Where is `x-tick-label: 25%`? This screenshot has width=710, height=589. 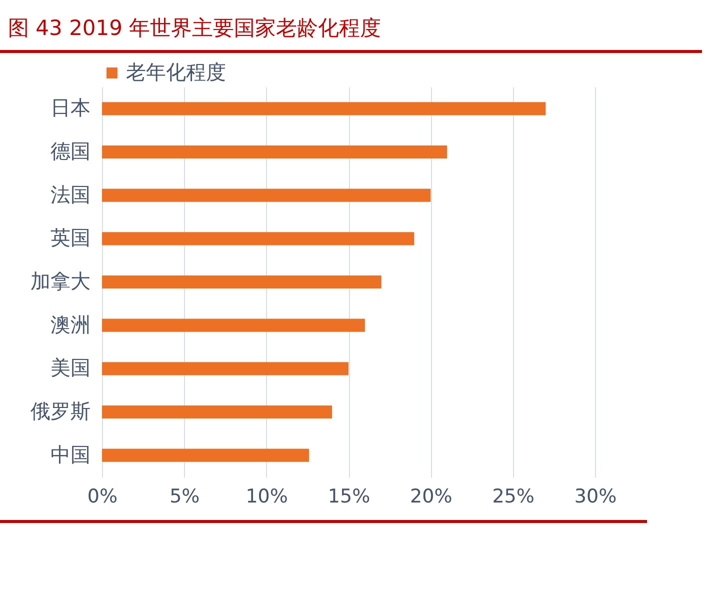 x-tick-label: 25% is located at coordinates (513, 497).